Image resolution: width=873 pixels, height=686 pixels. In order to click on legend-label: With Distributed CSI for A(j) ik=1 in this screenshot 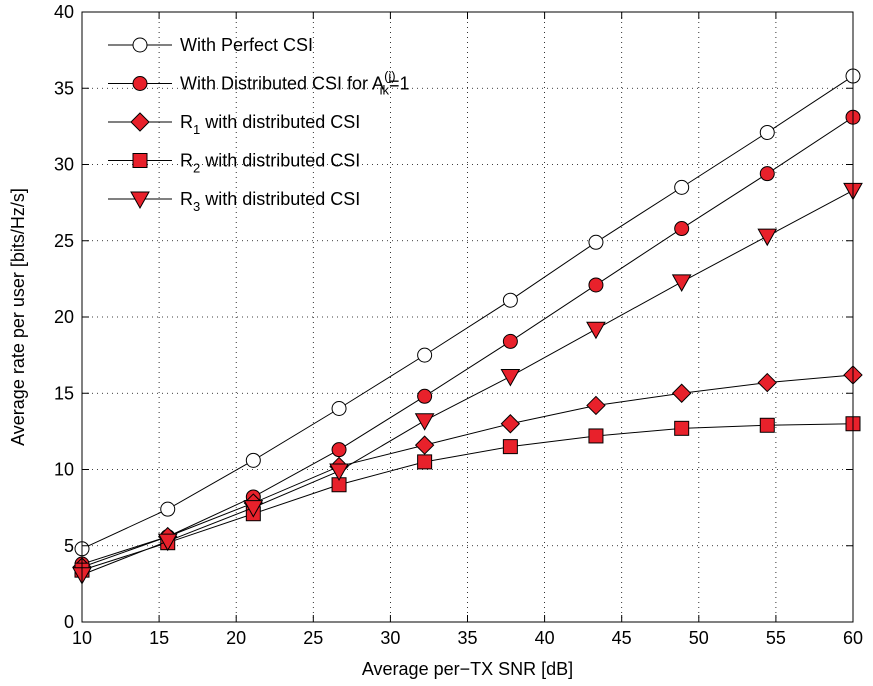, I will do `click(295, 83)`.